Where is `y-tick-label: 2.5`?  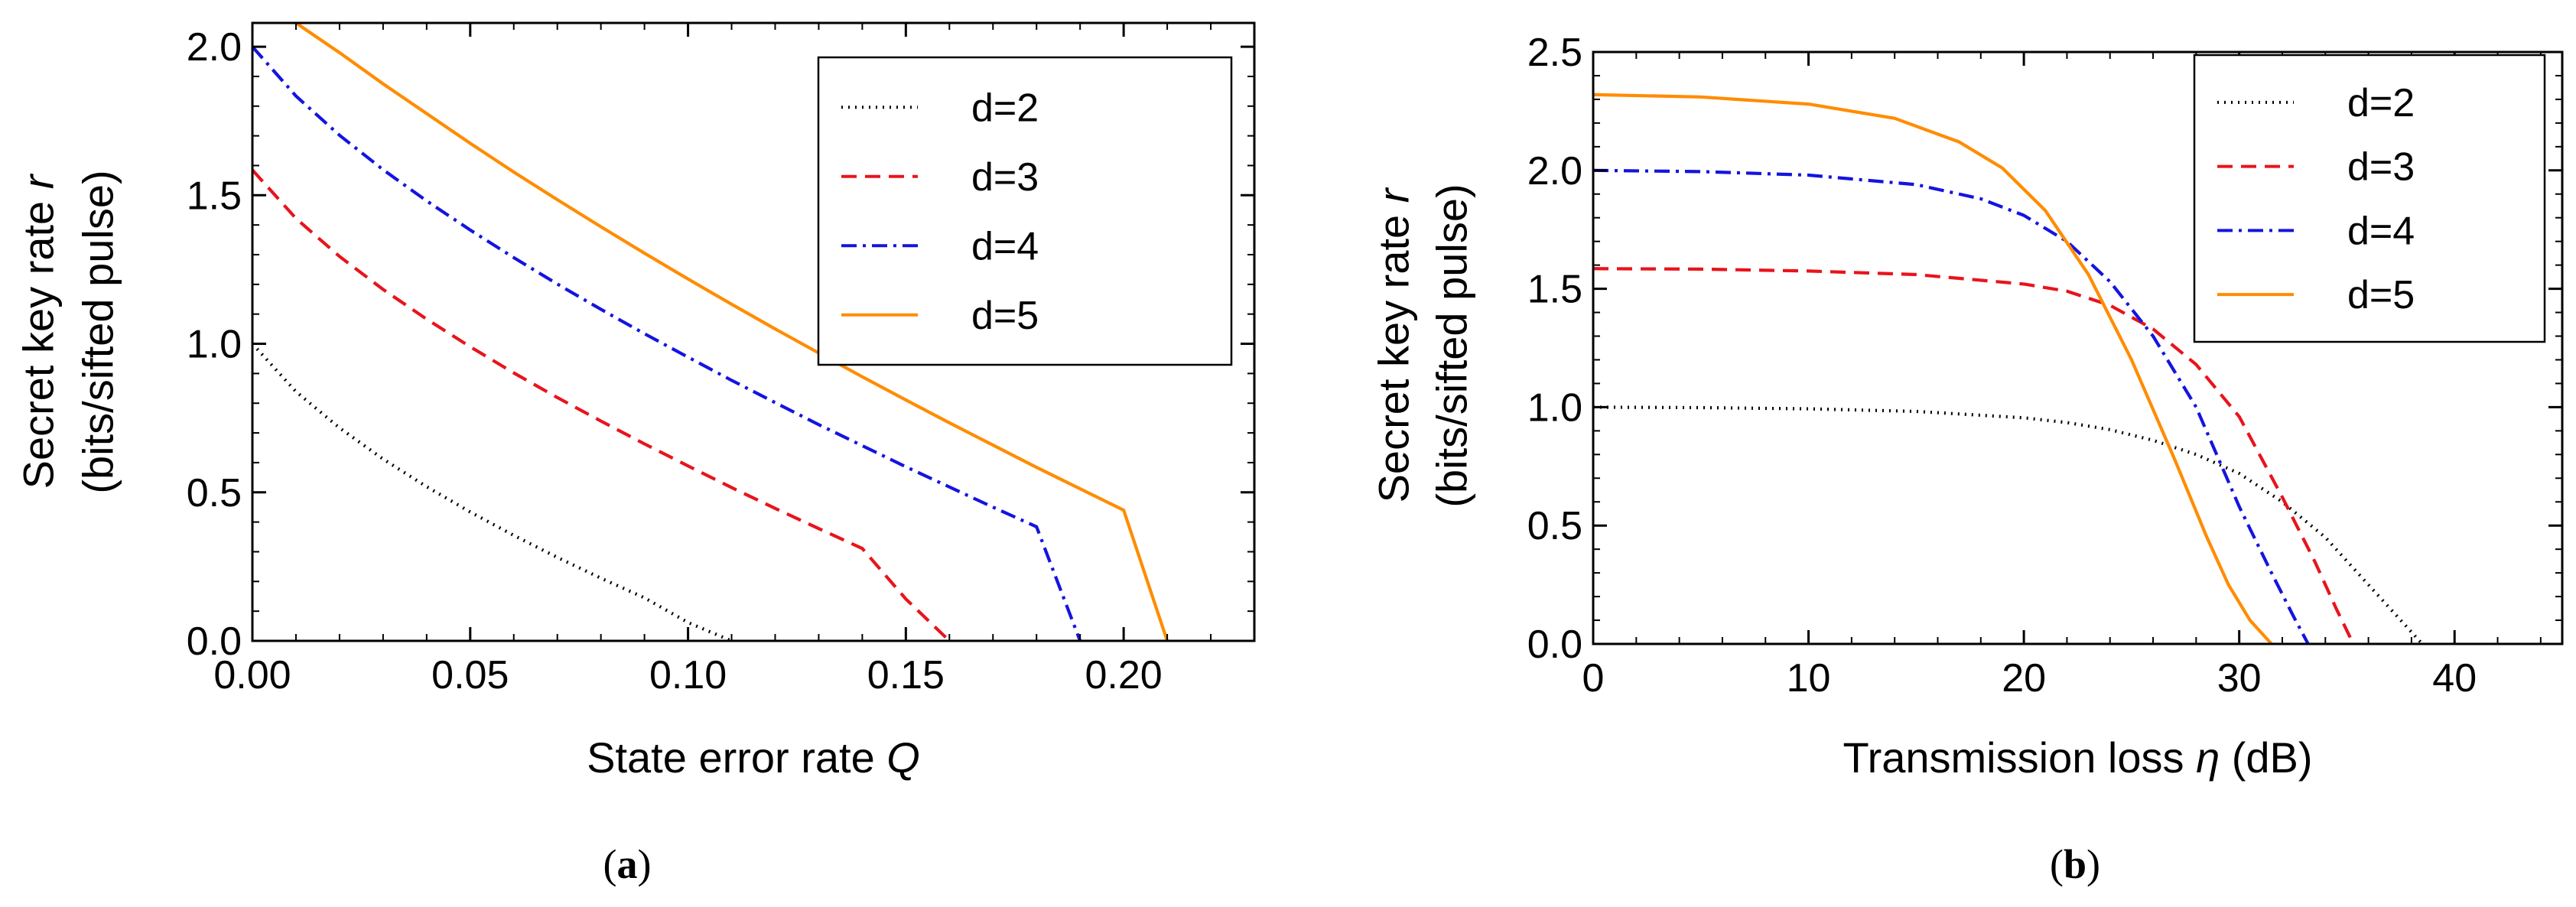
y-tick-label: 2.5 is located at coordinates (1554, 53).